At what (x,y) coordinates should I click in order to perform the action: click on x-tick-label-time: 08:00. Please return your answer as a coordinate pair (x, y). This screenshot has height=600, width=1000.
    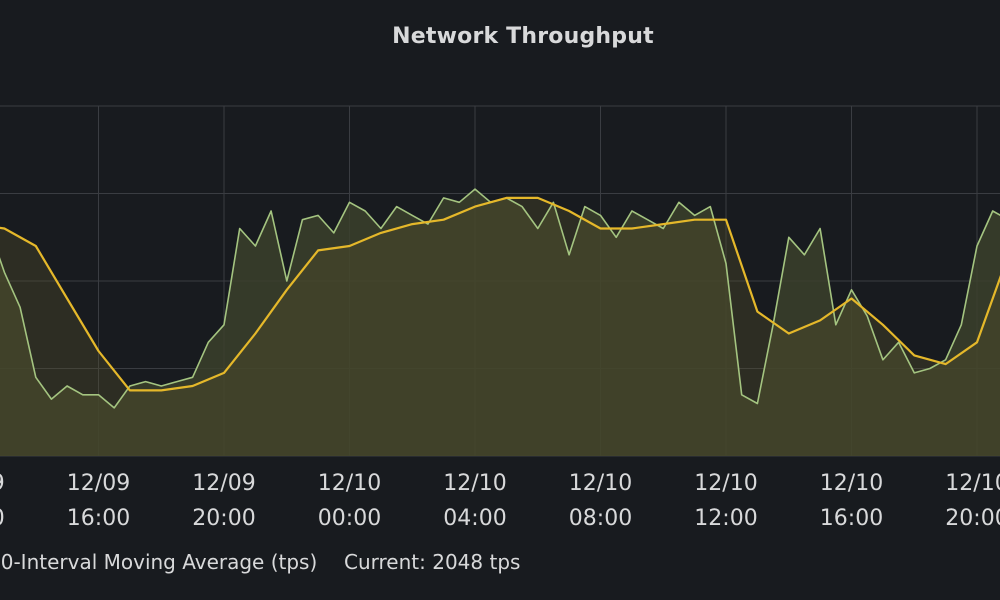
    Looking at the image, I should click on (600, 518).